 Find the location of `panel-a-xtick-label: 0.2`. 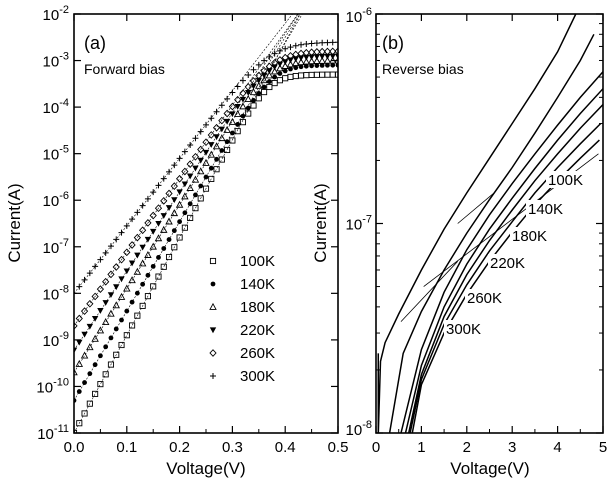

panel-a-xtick-label: 0.2 is located at coordinates (179, 447).